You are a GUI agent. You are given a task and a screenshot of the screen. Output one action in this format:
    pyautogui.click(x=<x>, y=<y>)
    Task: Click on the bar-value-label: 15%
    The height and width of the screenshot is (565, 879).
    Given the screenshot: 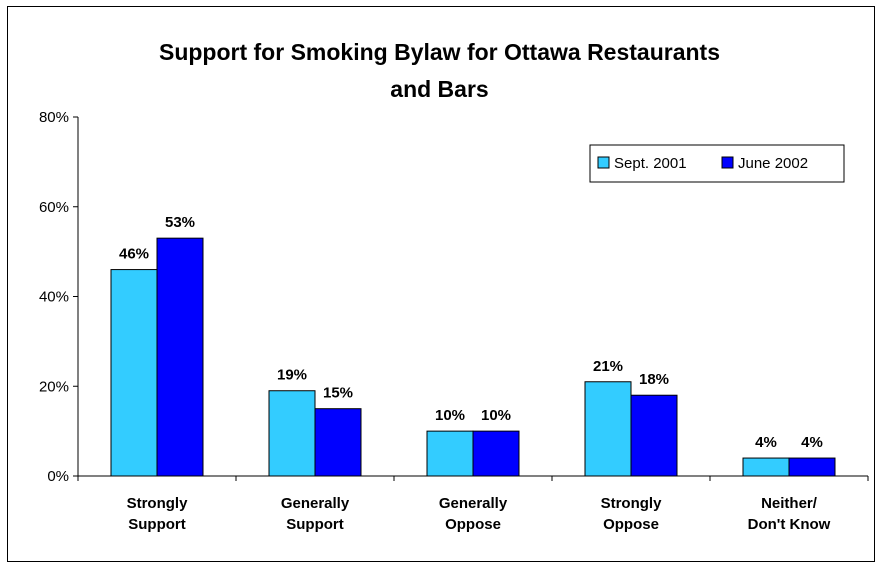 What is the action you would take?
    pyautogui.click(x=338, y=393)
    